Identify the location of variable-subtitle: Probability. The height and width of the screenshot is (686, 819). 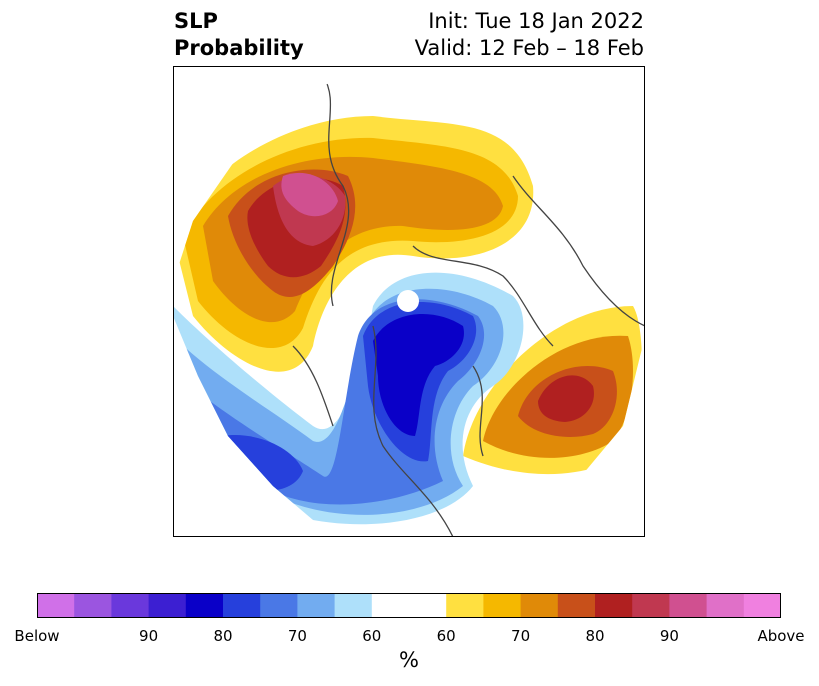
(239, 48).